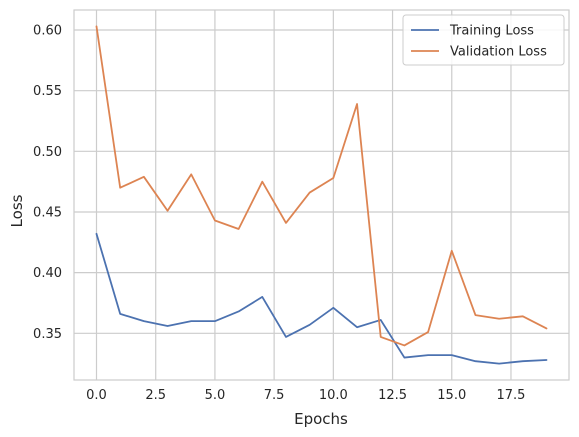 This screenshot has width=579, height=437. I want to click on y-tick-label: 0.35, so click(47, 334).